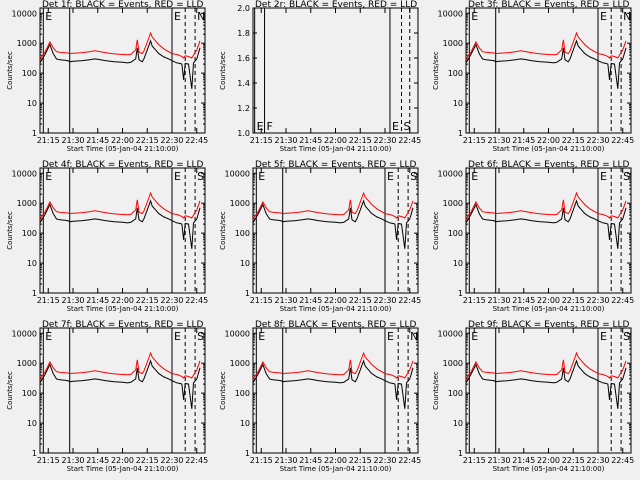 The height and width of the screenshot is (480, 640). I want to click on panel-title: Det 7f: BLACK = Events, RED = LLD, so click(123, 325).